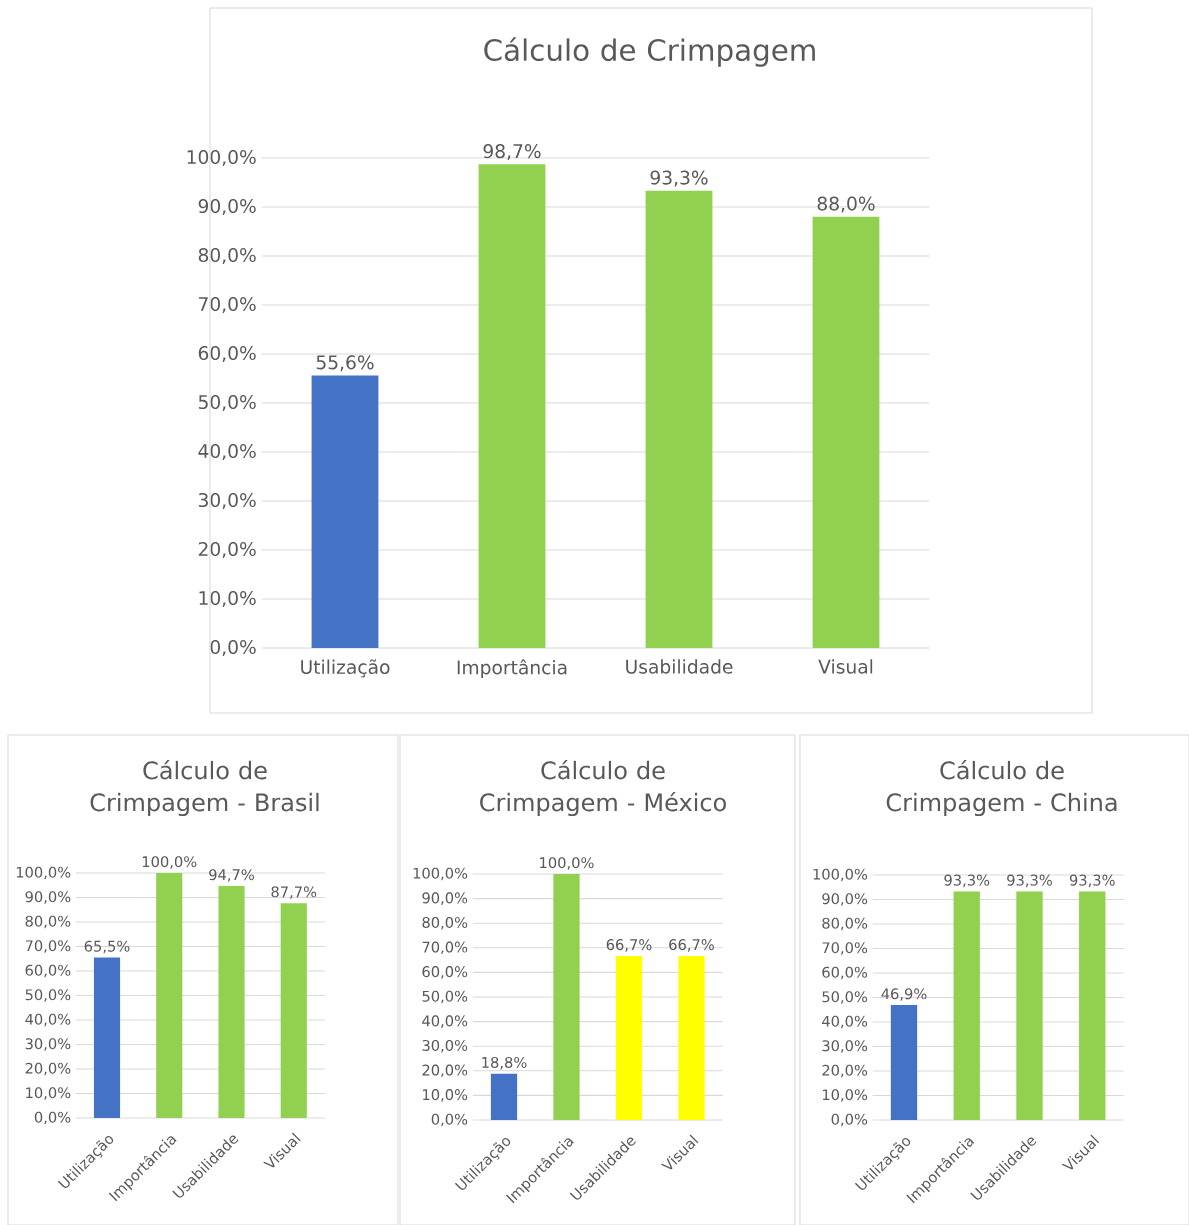 Image resolution: width=1189 pixels, height=1225 pixels. What do you see at coordinates (107, 947) in the screenshot?
I see `data-label: 65,5%` at bounding box center [107, 947].